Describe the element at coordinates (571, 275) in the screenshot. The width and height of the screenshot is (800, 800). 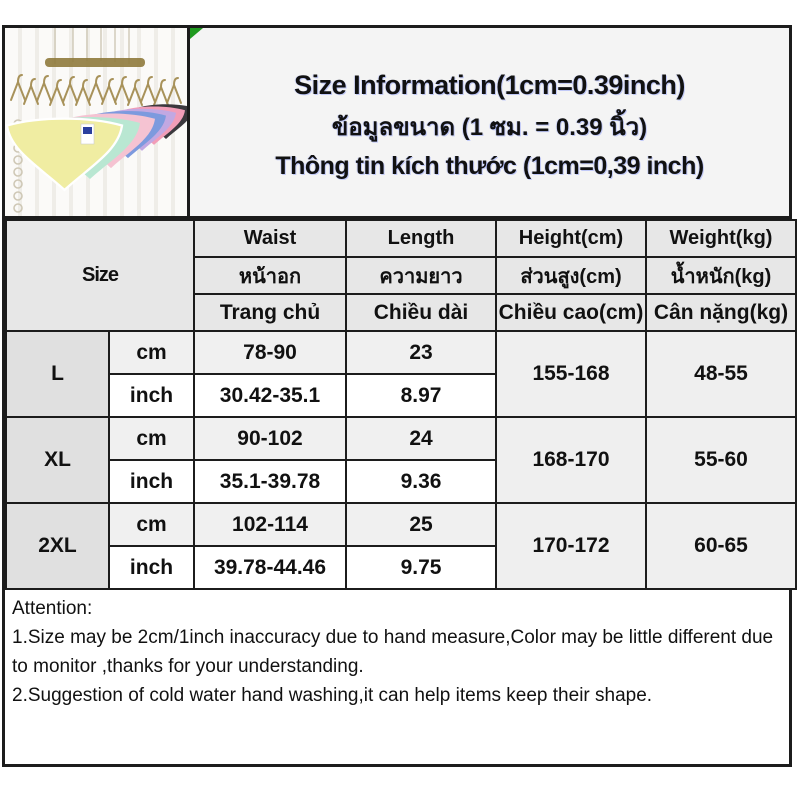
I see `header-height-th: ส่วนสูง(cm)` at that location.